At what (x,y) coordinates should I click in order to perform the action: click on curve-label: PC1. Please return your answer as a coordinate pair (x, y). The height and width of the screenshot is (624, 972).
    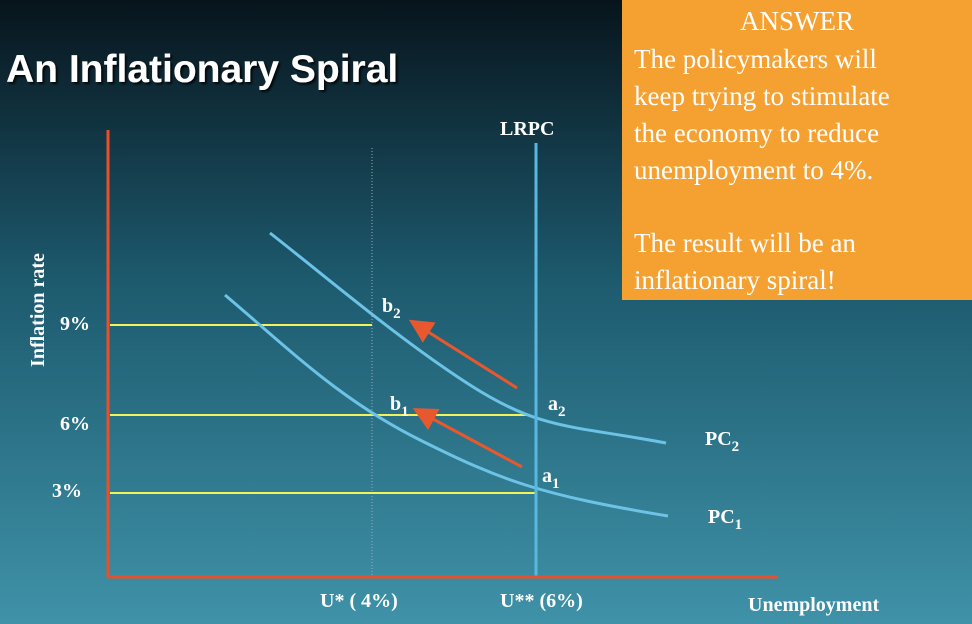
    Looking at the image, I should click on (725, 519).